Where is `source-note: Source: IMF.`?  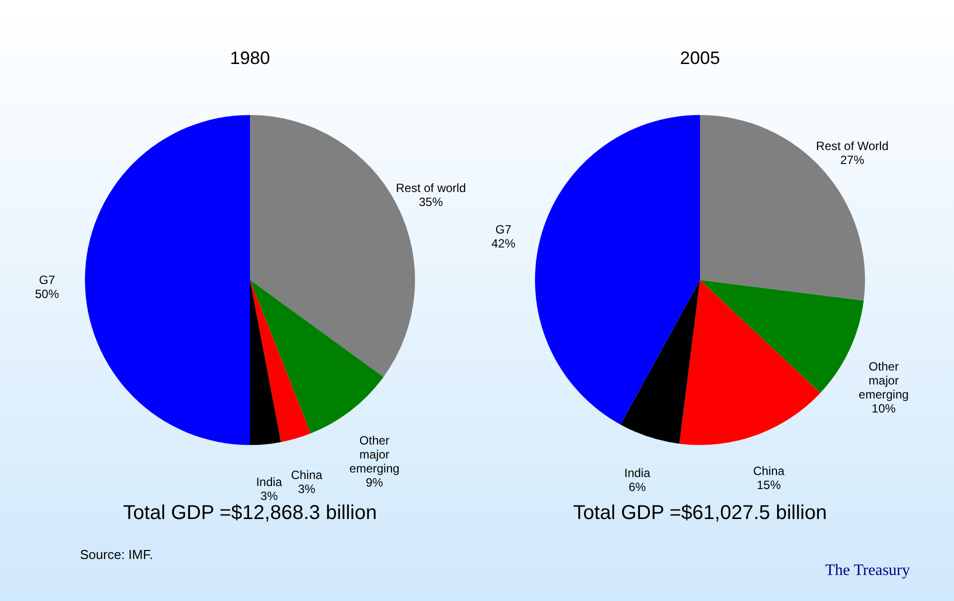
source-note: Source: IMF. is located at coordinates (116, 554).